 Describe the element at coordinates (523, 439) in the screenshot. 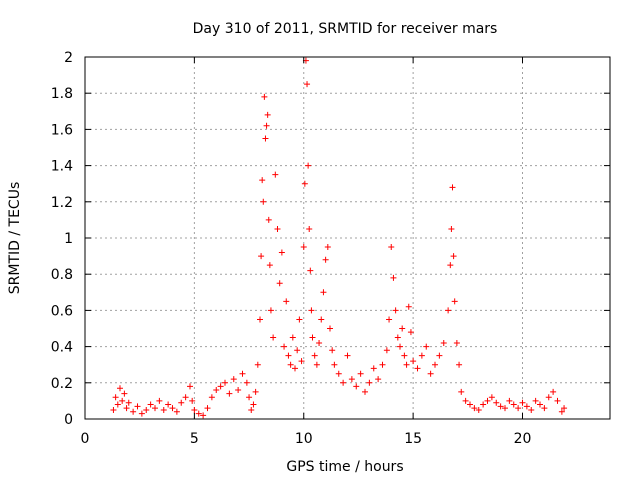

I see `x-tick-label: 20` at that location.